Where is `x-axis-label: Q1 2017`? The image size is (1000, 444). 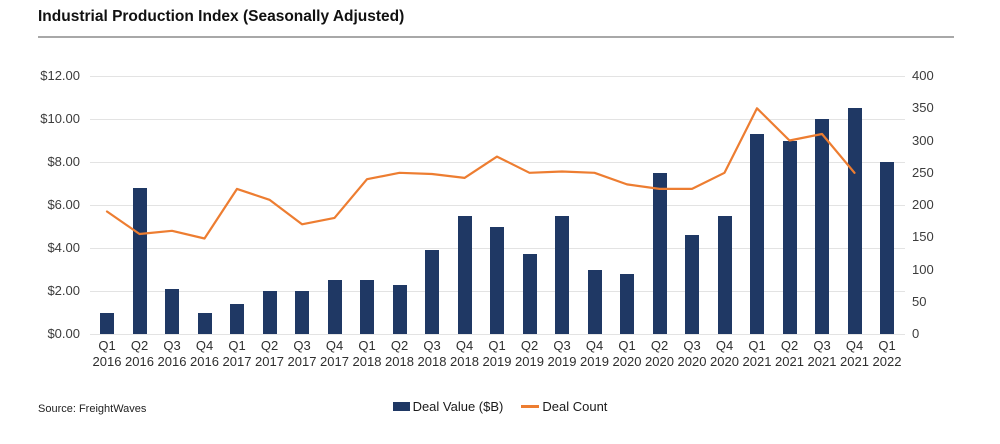 x-axis-label: Q1 2017 is located at coordinates (237, 353).